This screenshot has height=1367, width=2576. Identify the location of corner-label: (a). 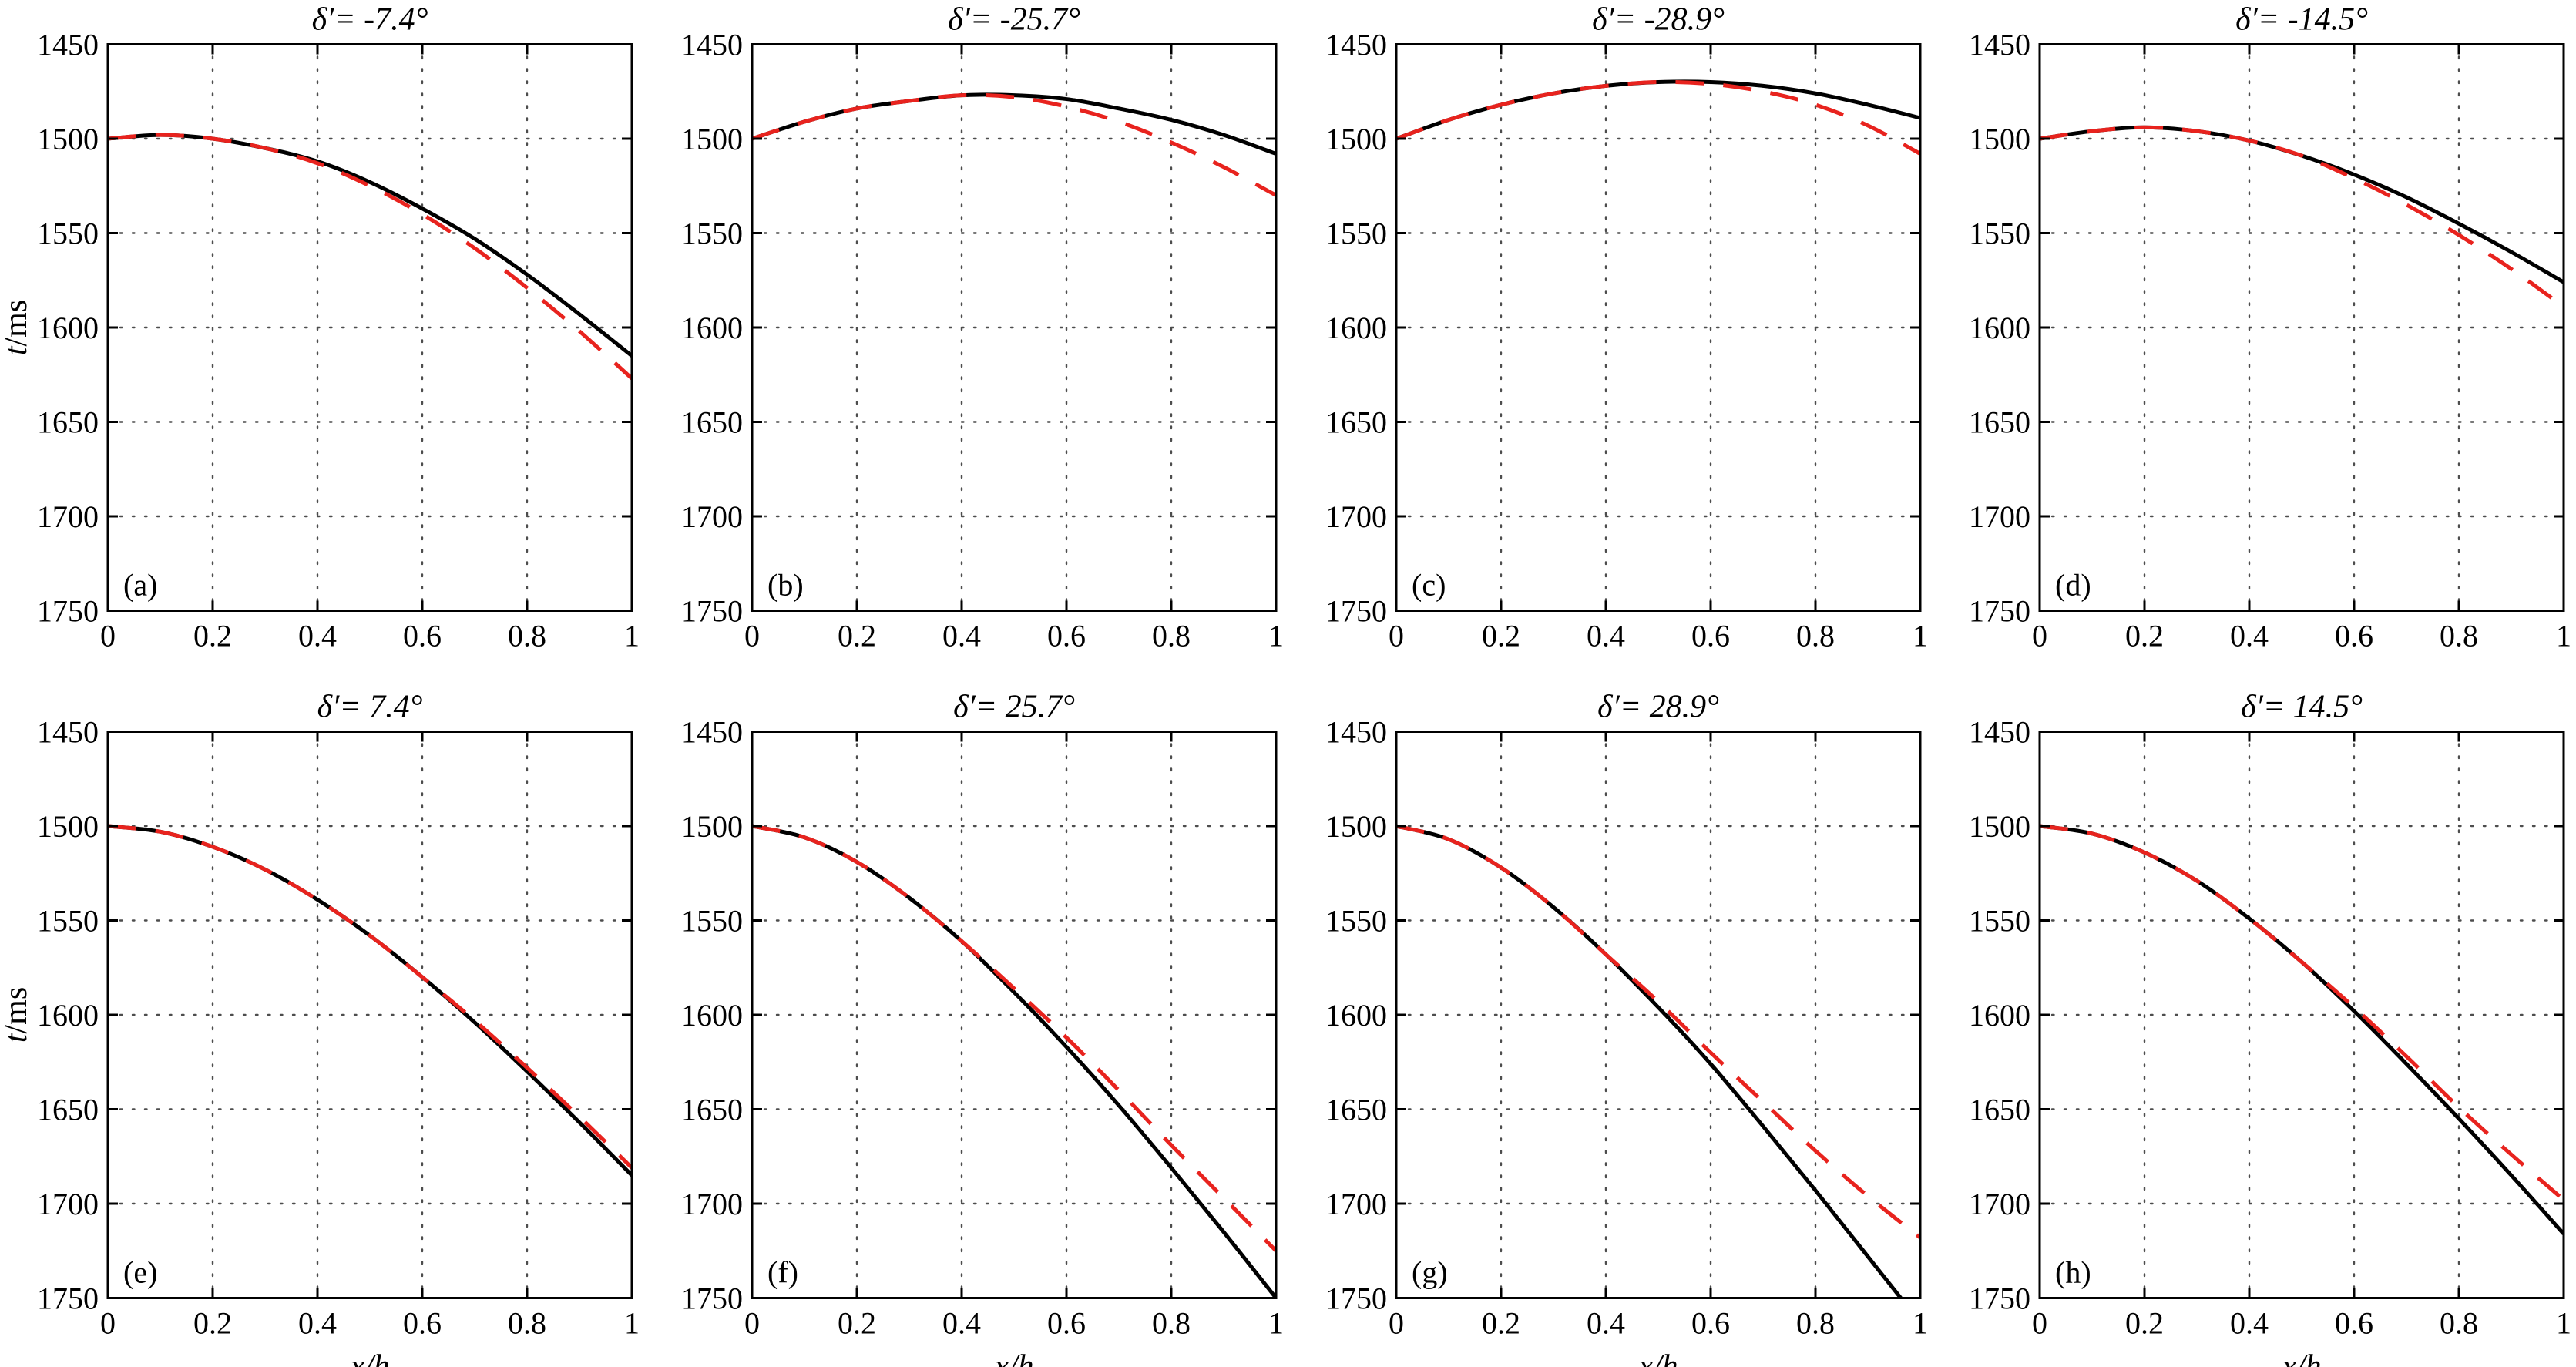
(140, 585).